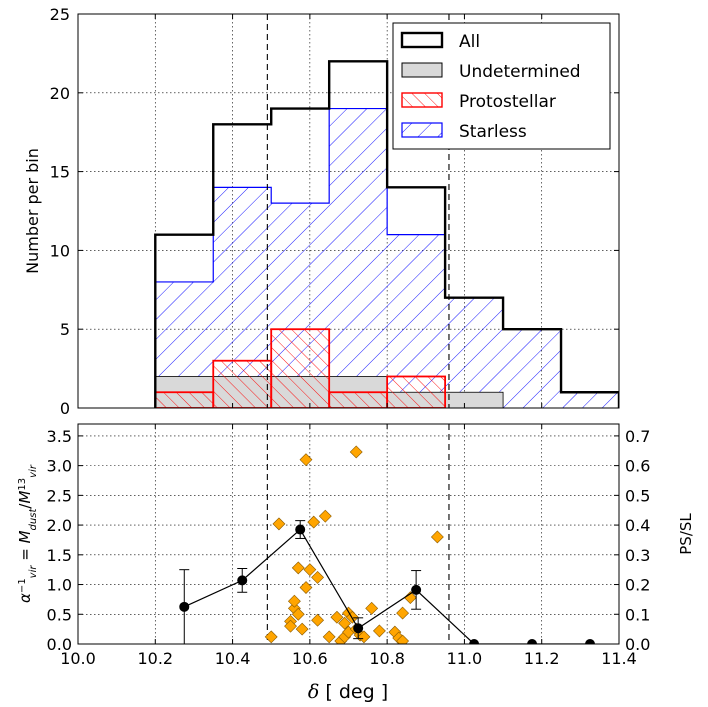 Image resolution: width=708 pixels, height=707 pixels. What do you see at coordinates (60, 250) in the screenshot?
I see `y-tick-label: 10` at bounding box center [60, 250].